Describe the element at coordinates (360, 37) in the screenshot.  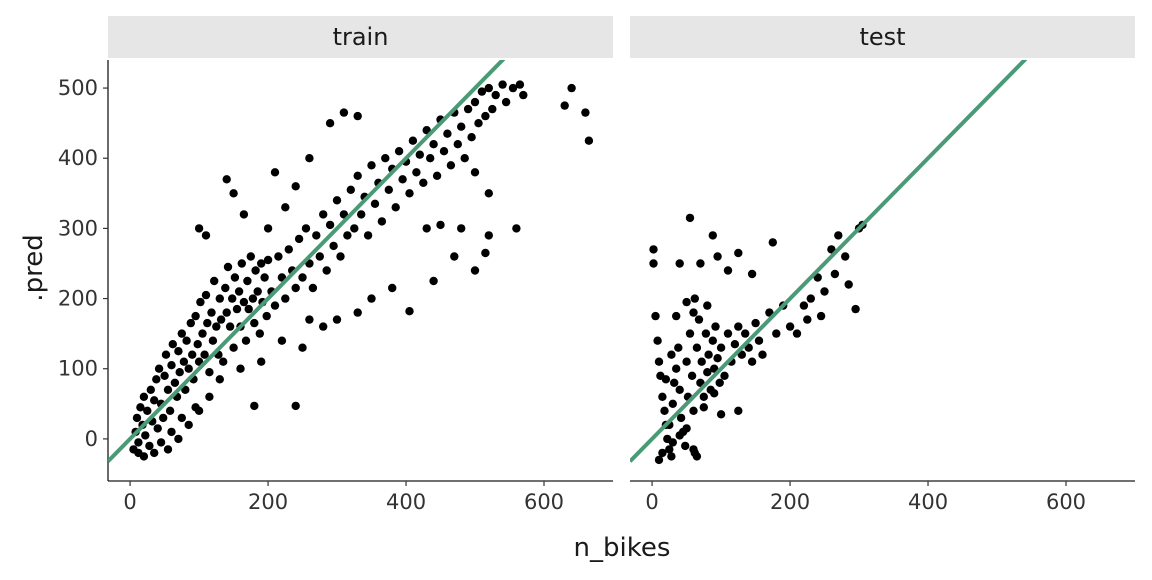
I see `facet-strip-train` at that location.